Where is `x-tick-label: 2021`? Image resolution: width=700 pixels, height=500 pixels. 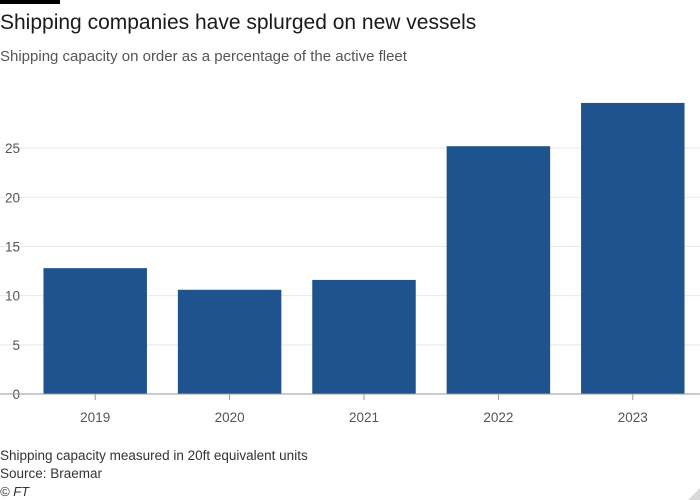 x-tick-label: 2021 is located at coordinates (364, 417).